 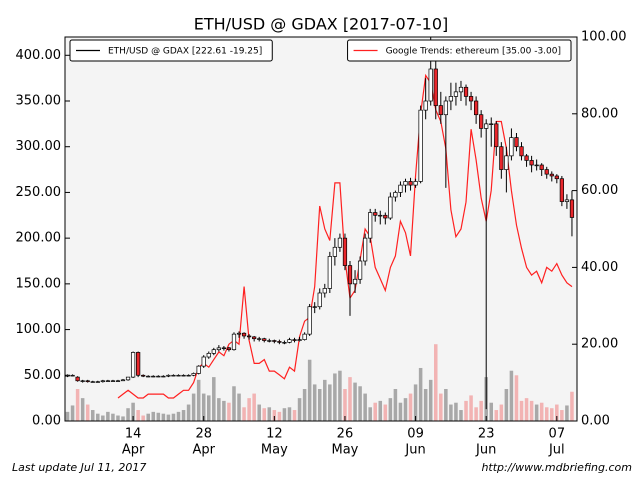 I want to click on y-tick-label: 0.00, so click(x=46, y=421).